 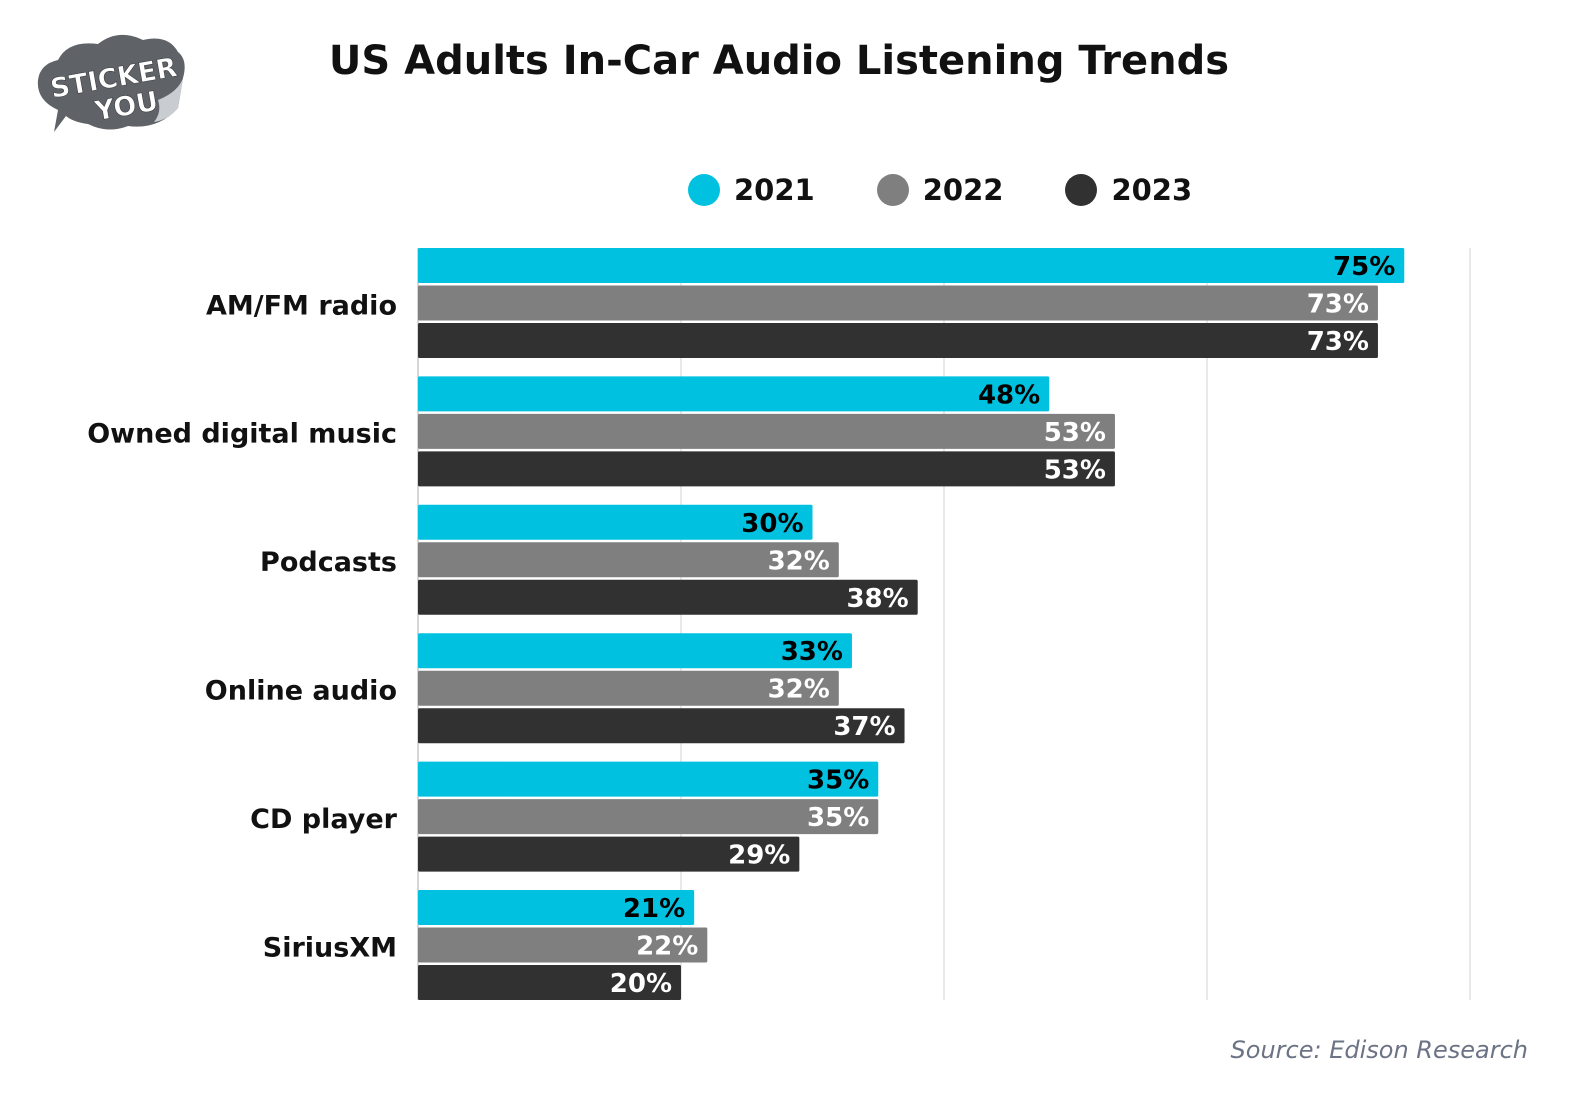 I want to click on legend-item-2022: 2022, so click(x=940, y=190).